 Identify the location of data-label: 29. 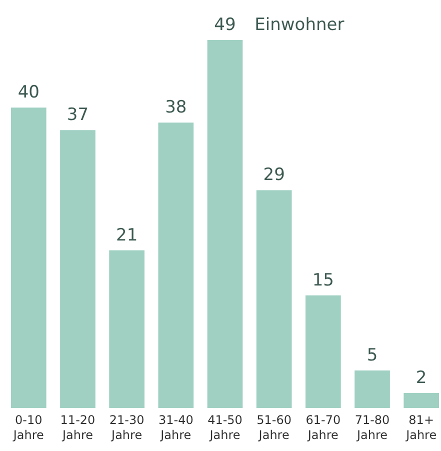
(274, 175).